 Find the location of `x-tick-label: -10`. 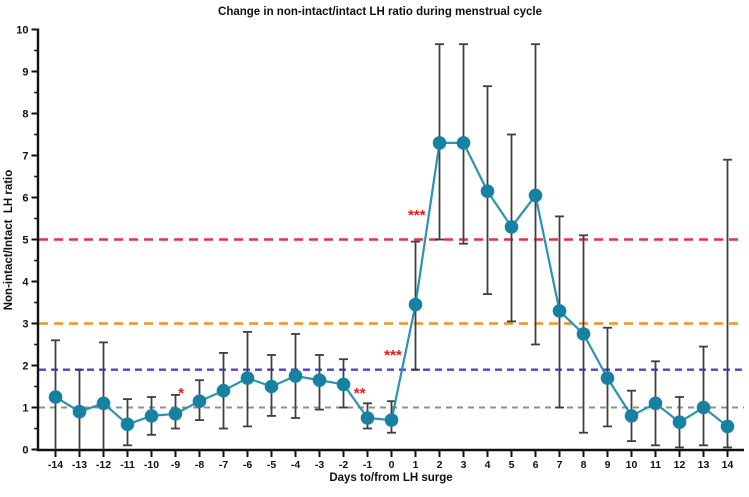

x-tick-label: -10 is located at coordinates (151, 465).